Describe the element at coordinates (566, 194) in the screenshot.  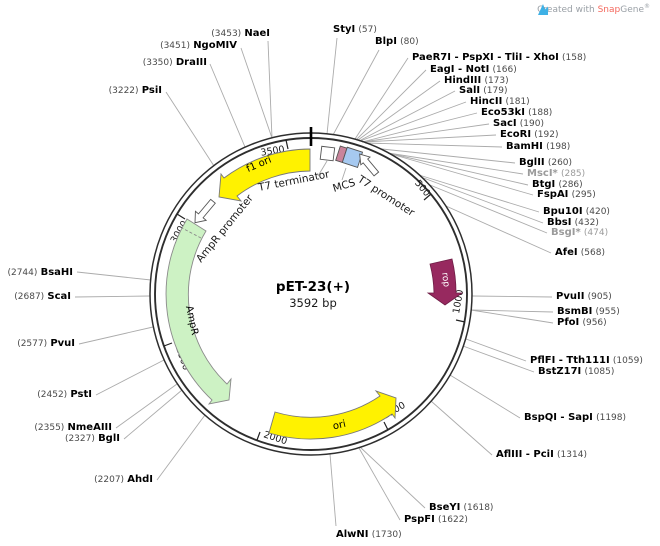
I see `site-fspai: FspAI (295)` at that location.